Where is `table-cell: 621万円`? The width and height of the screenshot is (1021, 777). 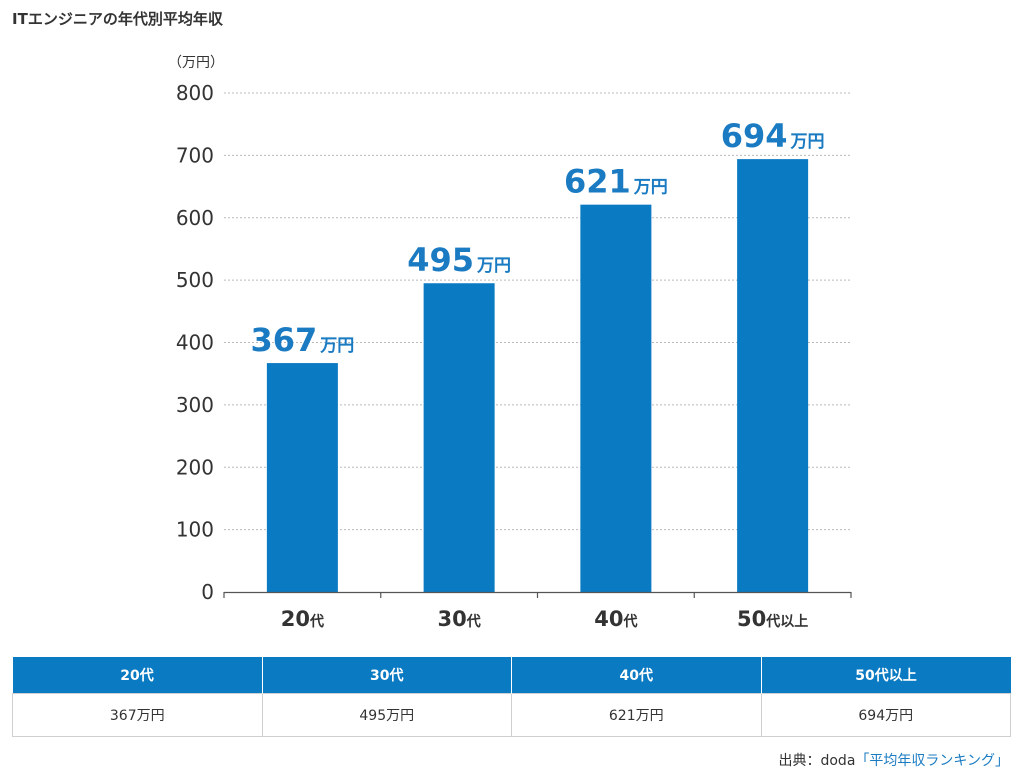 table-cell: 621万円 is located at coordinates (636, 715).